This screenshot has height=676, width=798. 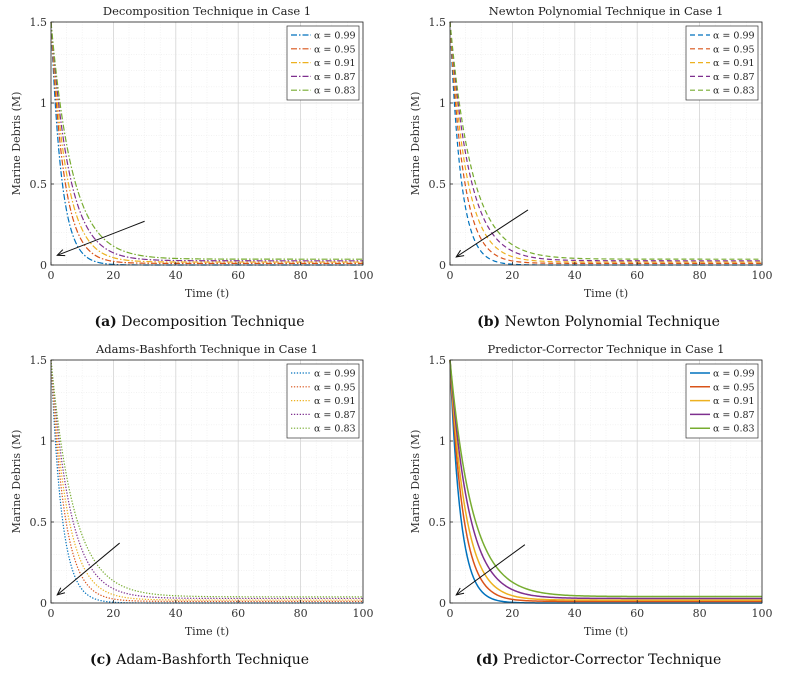 What do you see at coordinates (206, 349) in the screenshot?
I see `chart-title: Adams-Bashforth Technique in Case 1` at bounding box center [206, 349].